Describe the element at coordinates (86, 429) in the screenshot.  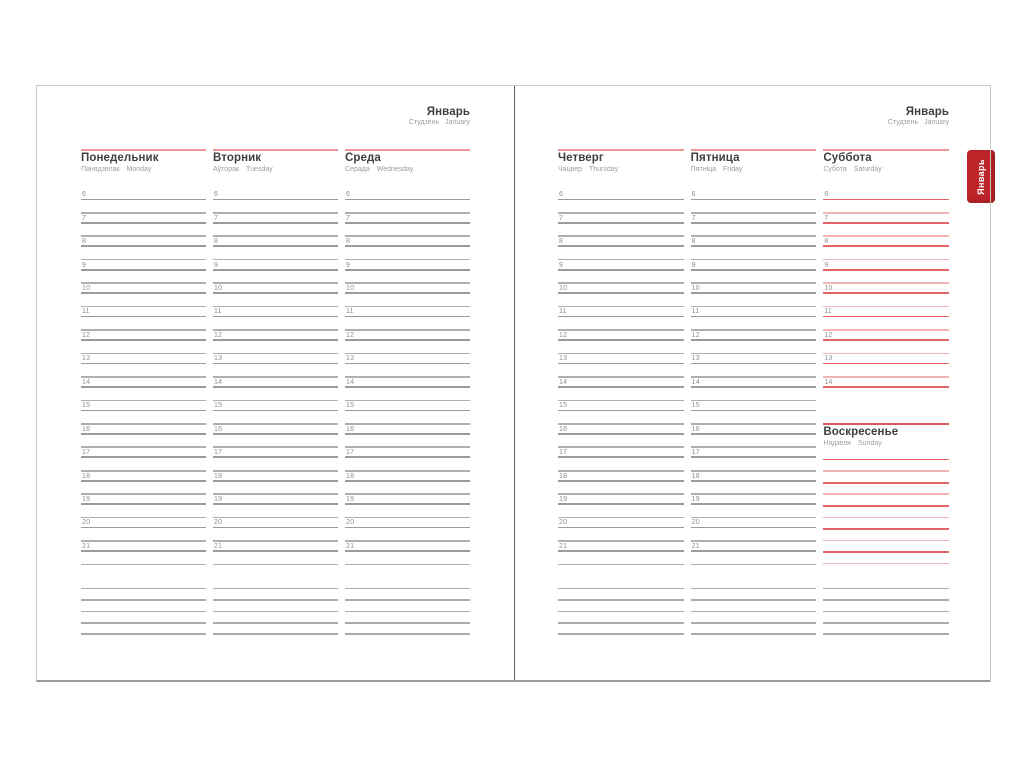
I see `hour-label: 16` at that location.